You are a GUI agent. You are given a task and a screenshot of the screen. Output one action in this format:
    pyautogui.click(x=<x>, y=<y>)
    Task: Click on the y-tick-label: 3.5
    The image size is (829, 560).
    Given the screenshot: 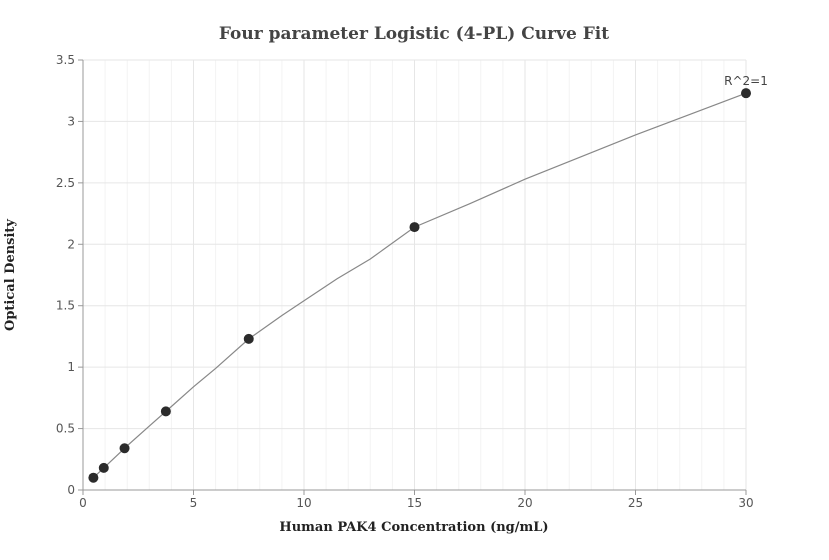 What is the action you would take?
    pyautogui.click(x=65, y=60)
    